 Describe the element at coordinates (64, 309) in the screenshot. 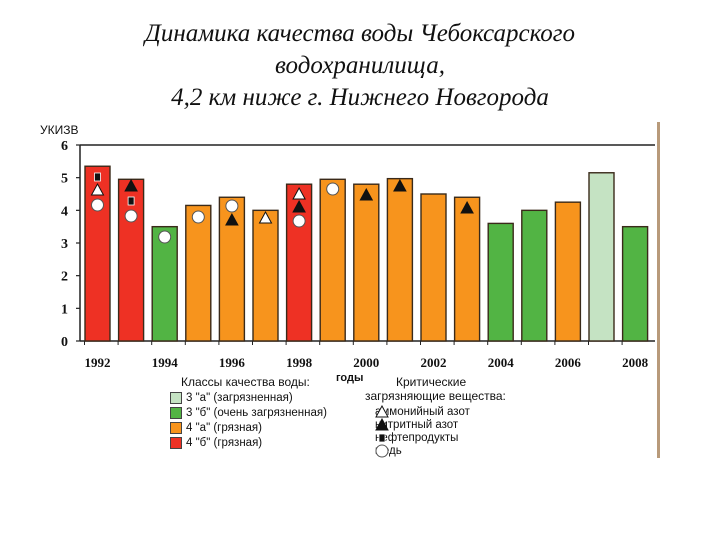

I see `y-tick-label: 1` at that location.